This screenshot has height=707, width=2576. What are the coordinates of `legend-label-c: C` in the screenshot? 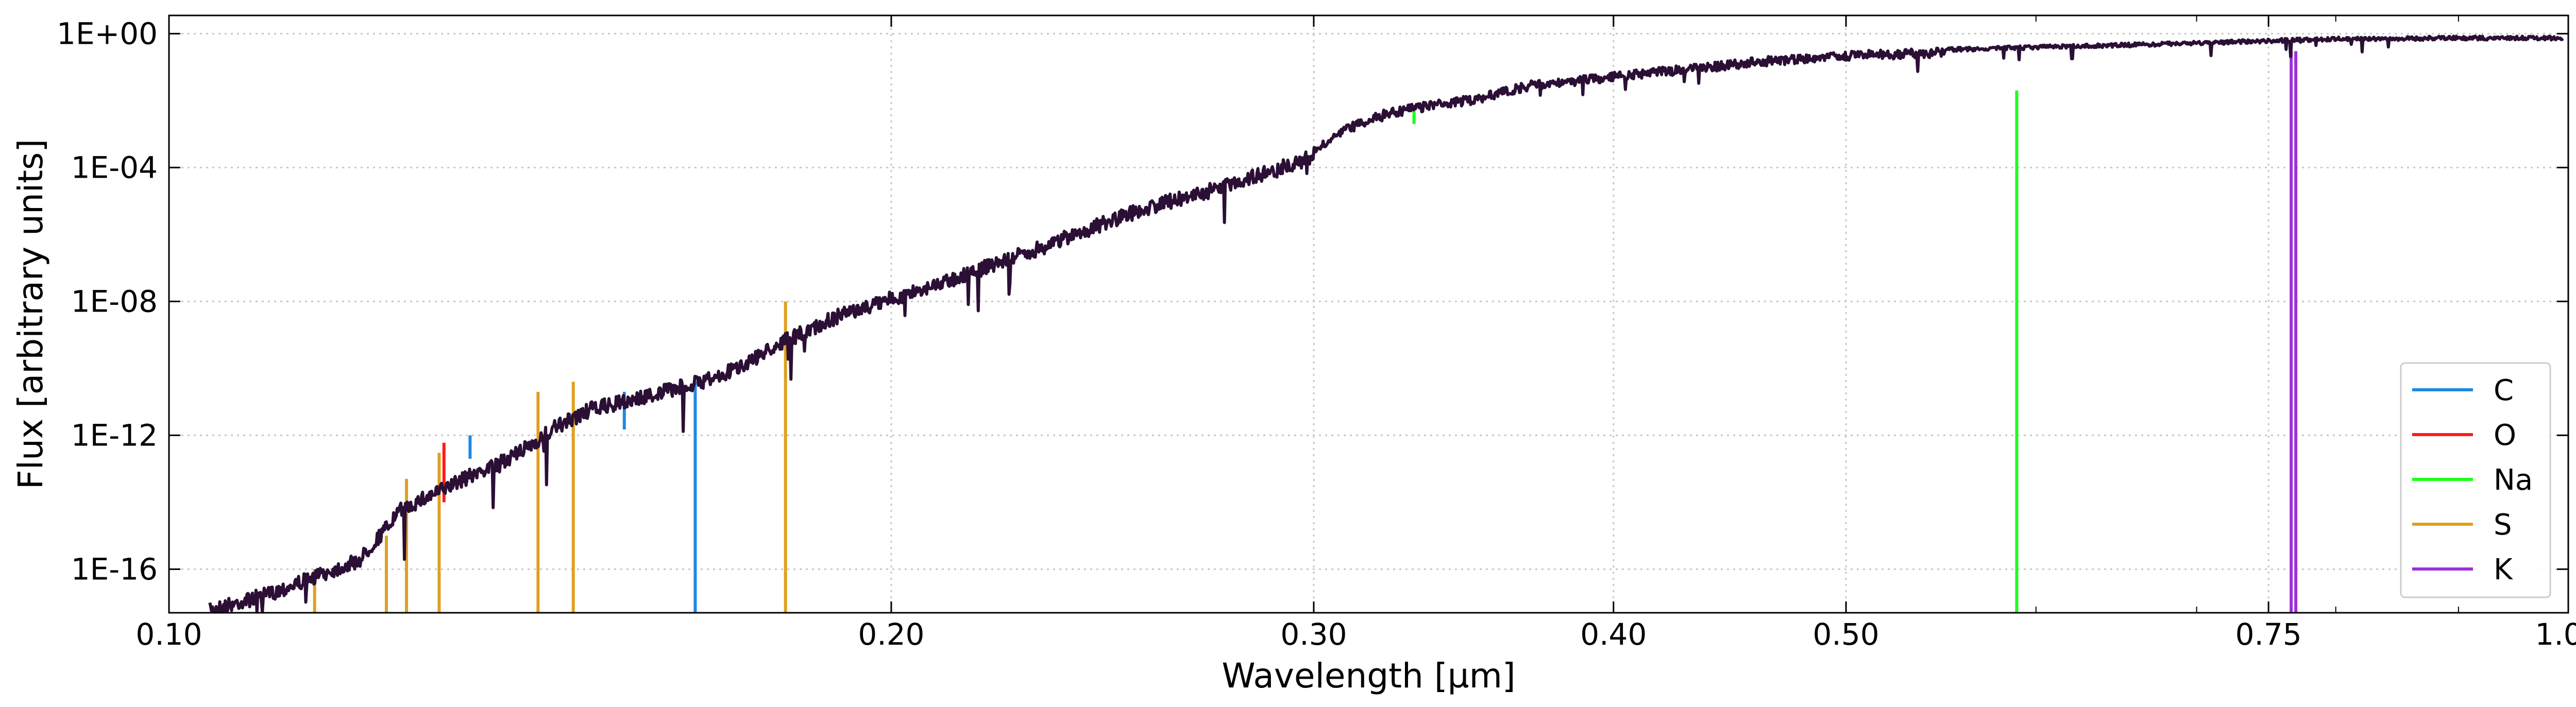 It's located at (2504, 390).